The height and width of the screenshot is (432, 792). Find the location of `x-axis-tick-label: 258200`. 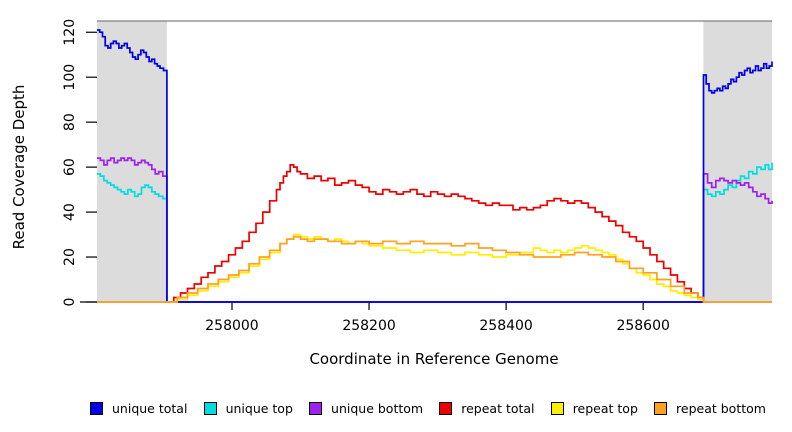

x-axis-tick-label: 258200 is located at coordinates (368, 326).